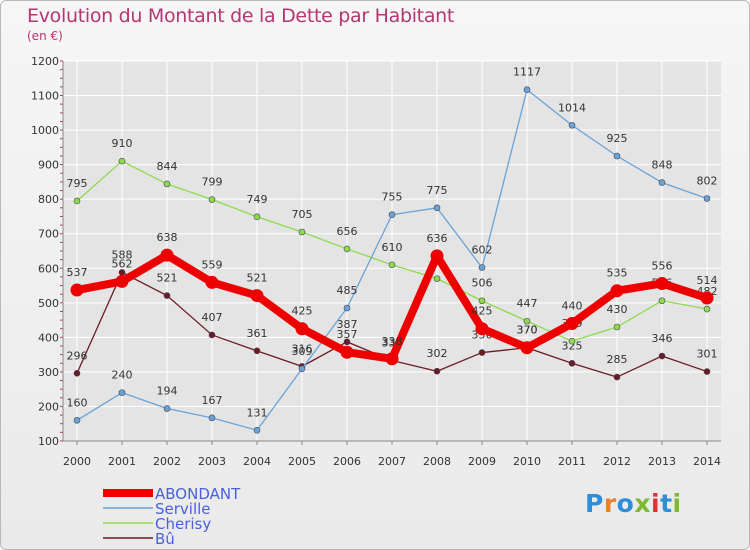 The image size is (750, 550). Describe the element at coordinates (302, 348) in the screenshot. I see `data-label: 316` at that location.